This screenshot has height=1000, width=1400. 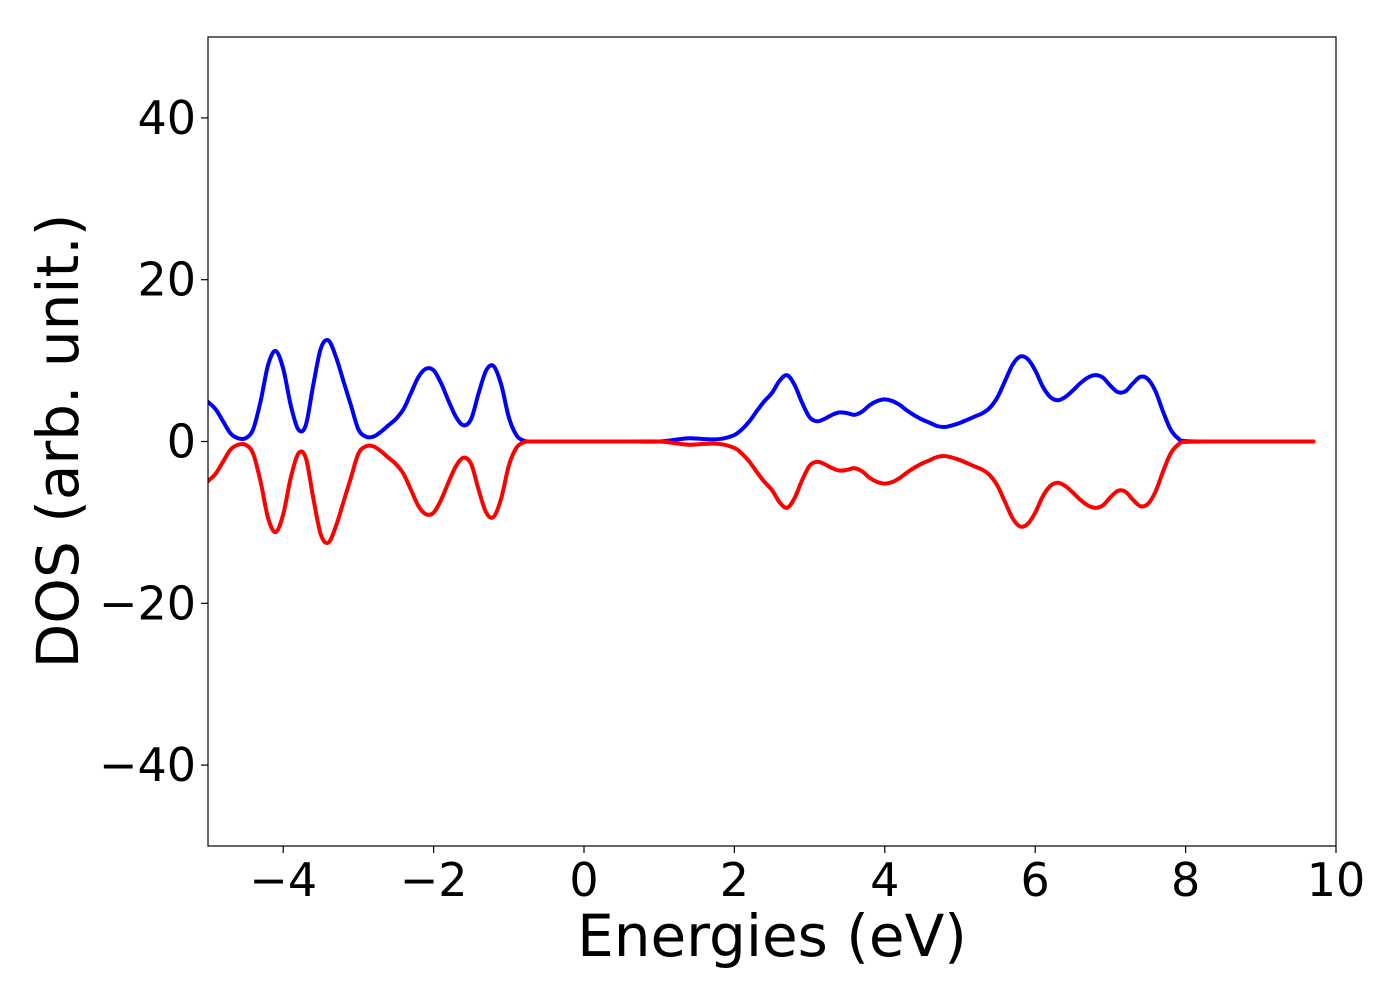 I want to click on series-line-red, so click(x=762, y=492).